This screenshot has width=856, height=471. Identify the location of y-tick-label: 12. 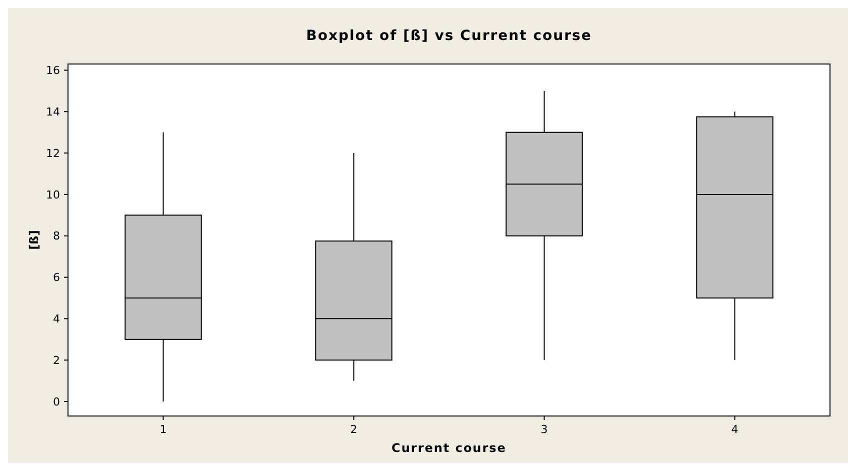
(53, 153).